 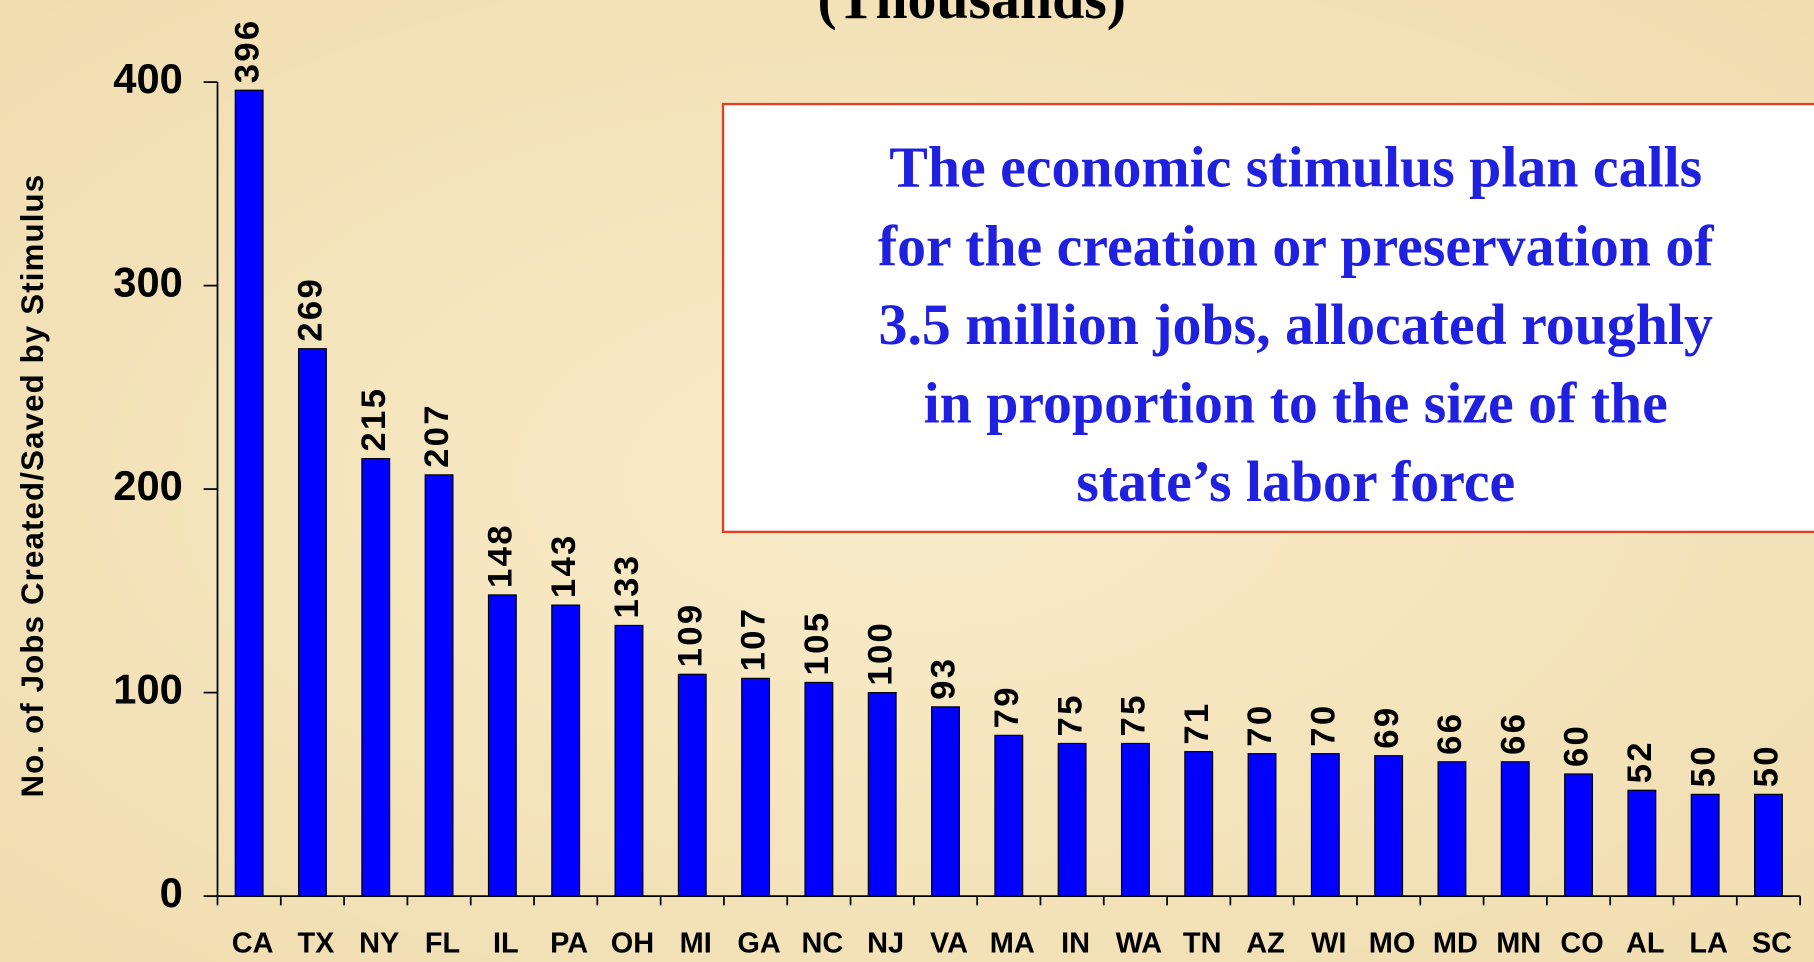 I want to click on x-tick-label: AZ, so click(x=1265, y=943).